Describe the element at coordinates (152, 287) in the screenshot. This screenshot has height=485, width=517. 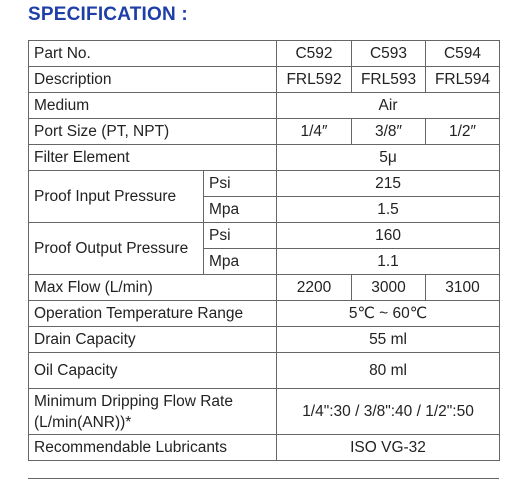
I see `row-label: Max Flow (L/min)` at that location.